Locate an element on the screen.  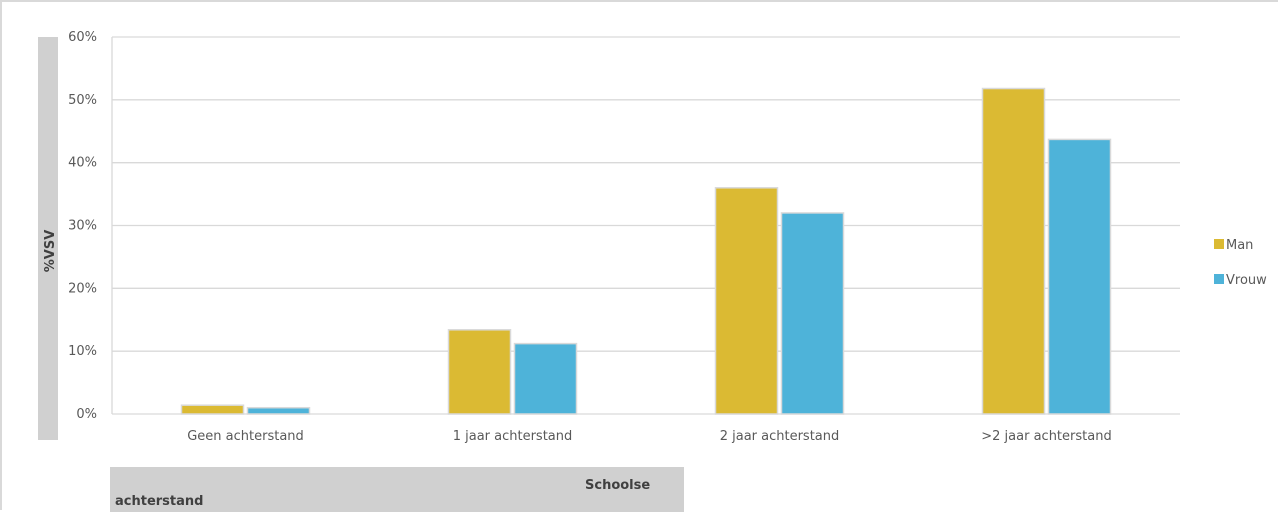
legend: Man Vrouw is located at coordinates (1240, 263).